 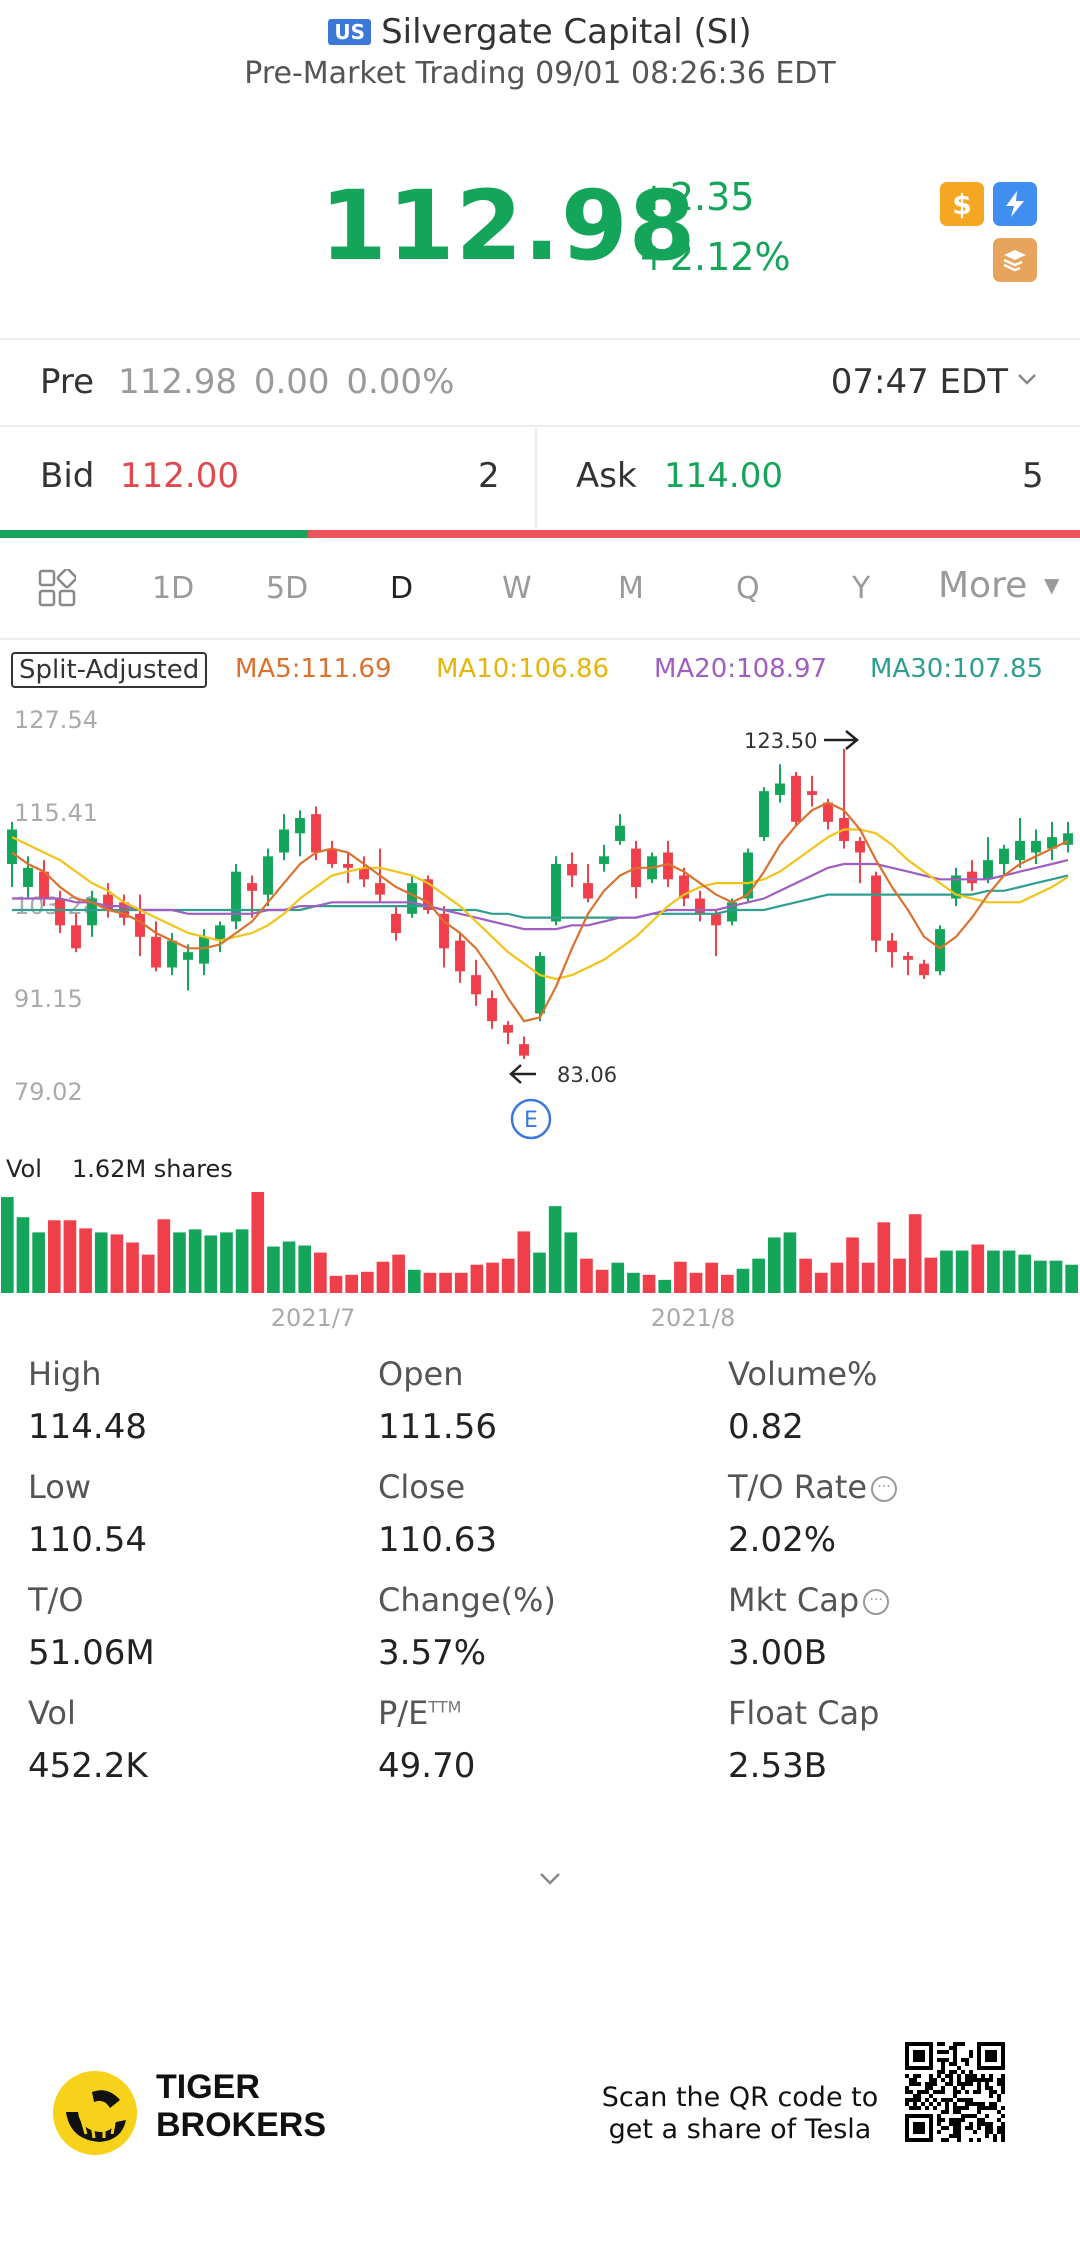 What do you see at coordinates (91, 1653) in the screenshot?
I see `stat-value: 51.06M` at bounding box center [91, 1653].